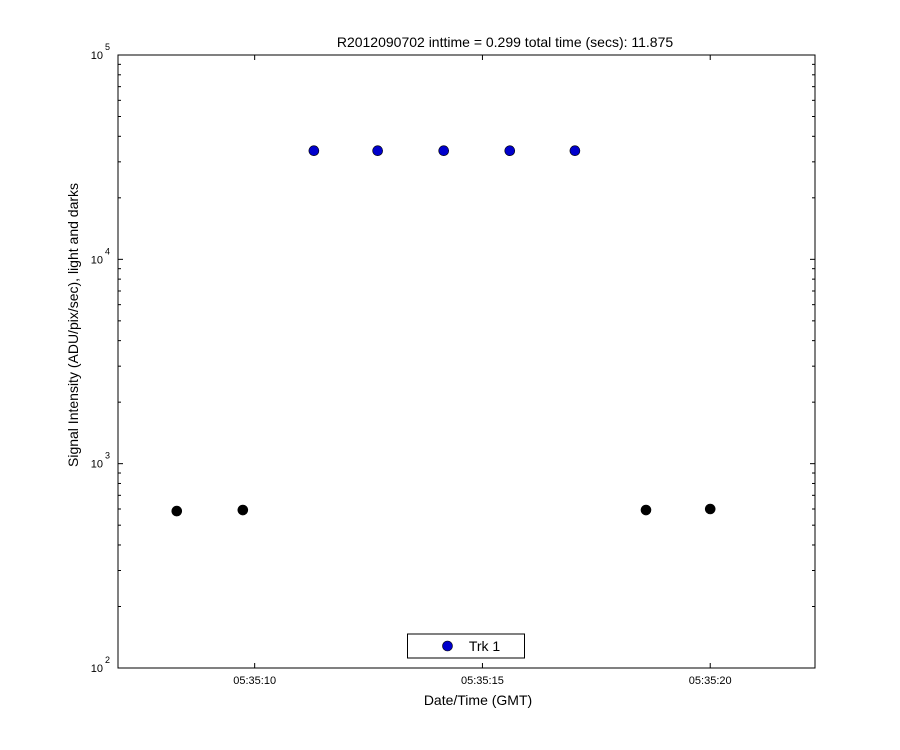 The width and height of the screenshot is (900, 750). Describe the element at coordinates (485, 646) in the screenshot. I see `legend-label: Trk 1` at that location.